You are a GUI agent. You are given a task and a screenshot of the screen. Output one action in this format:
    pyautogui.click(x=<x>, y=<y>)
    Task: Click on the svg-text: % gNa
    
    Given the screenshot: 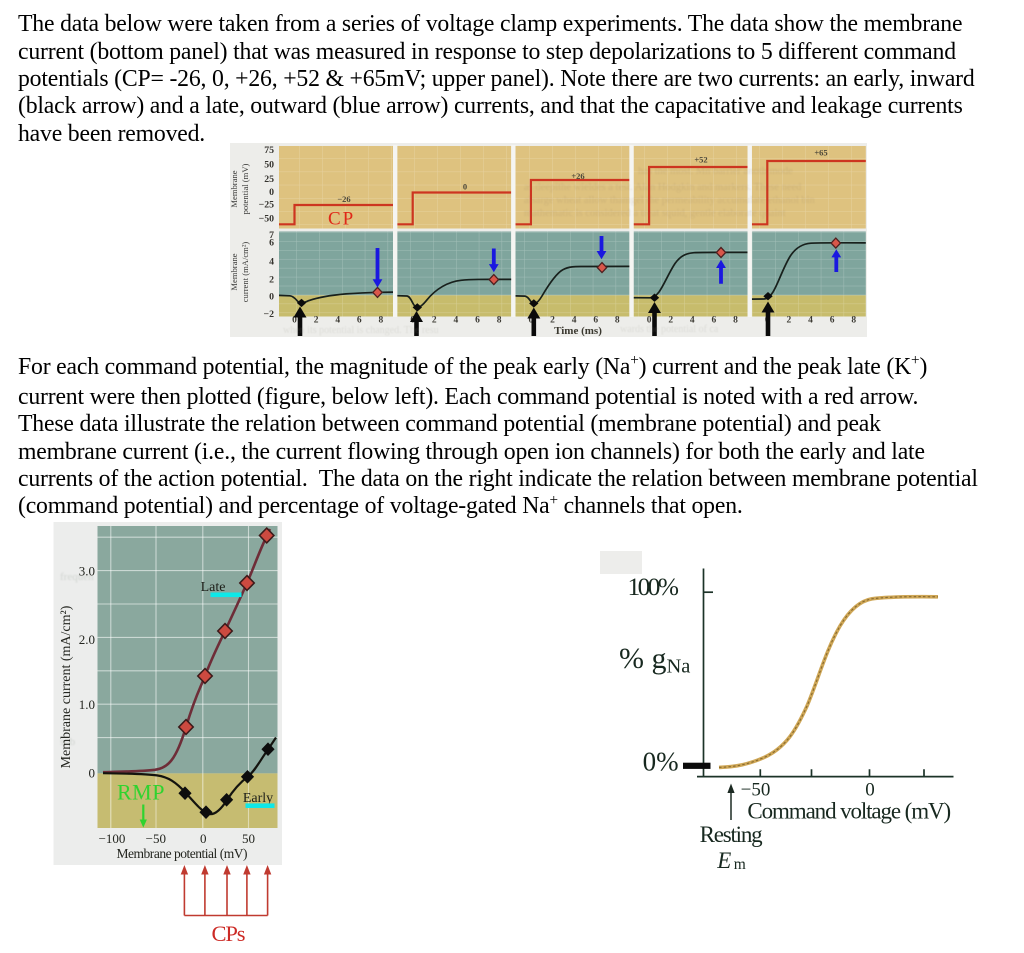 What is the action you would take?
    pyautogui.click(x=654, y=660)
    